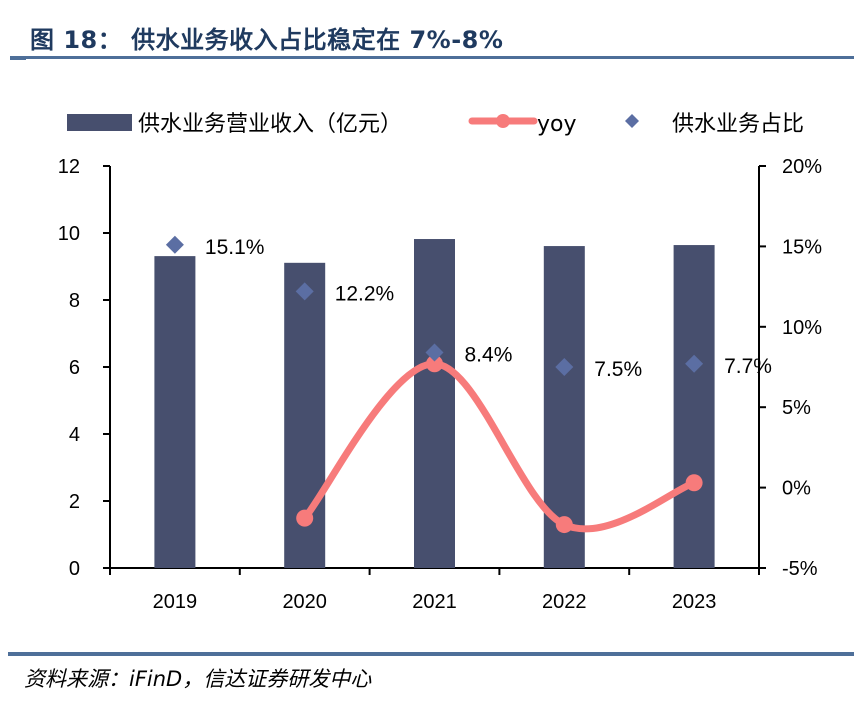 This screenshot has height=708, width=862. What do you see at coordinates (738, 124) in the screenshot?
I see `legend-label-share: 供水业务占比` at bounding box center [738, 124].